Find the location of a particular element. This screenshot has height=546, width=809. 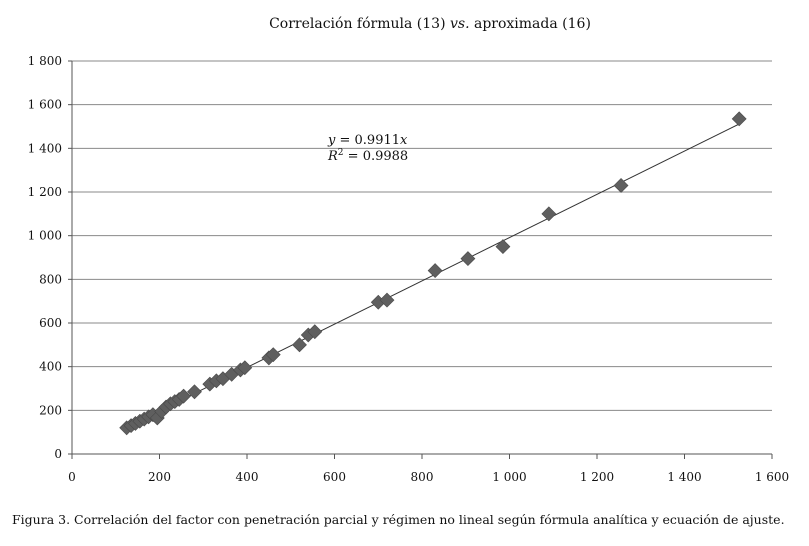

x-tick-label: 600 is located at coordinates (334, 477).